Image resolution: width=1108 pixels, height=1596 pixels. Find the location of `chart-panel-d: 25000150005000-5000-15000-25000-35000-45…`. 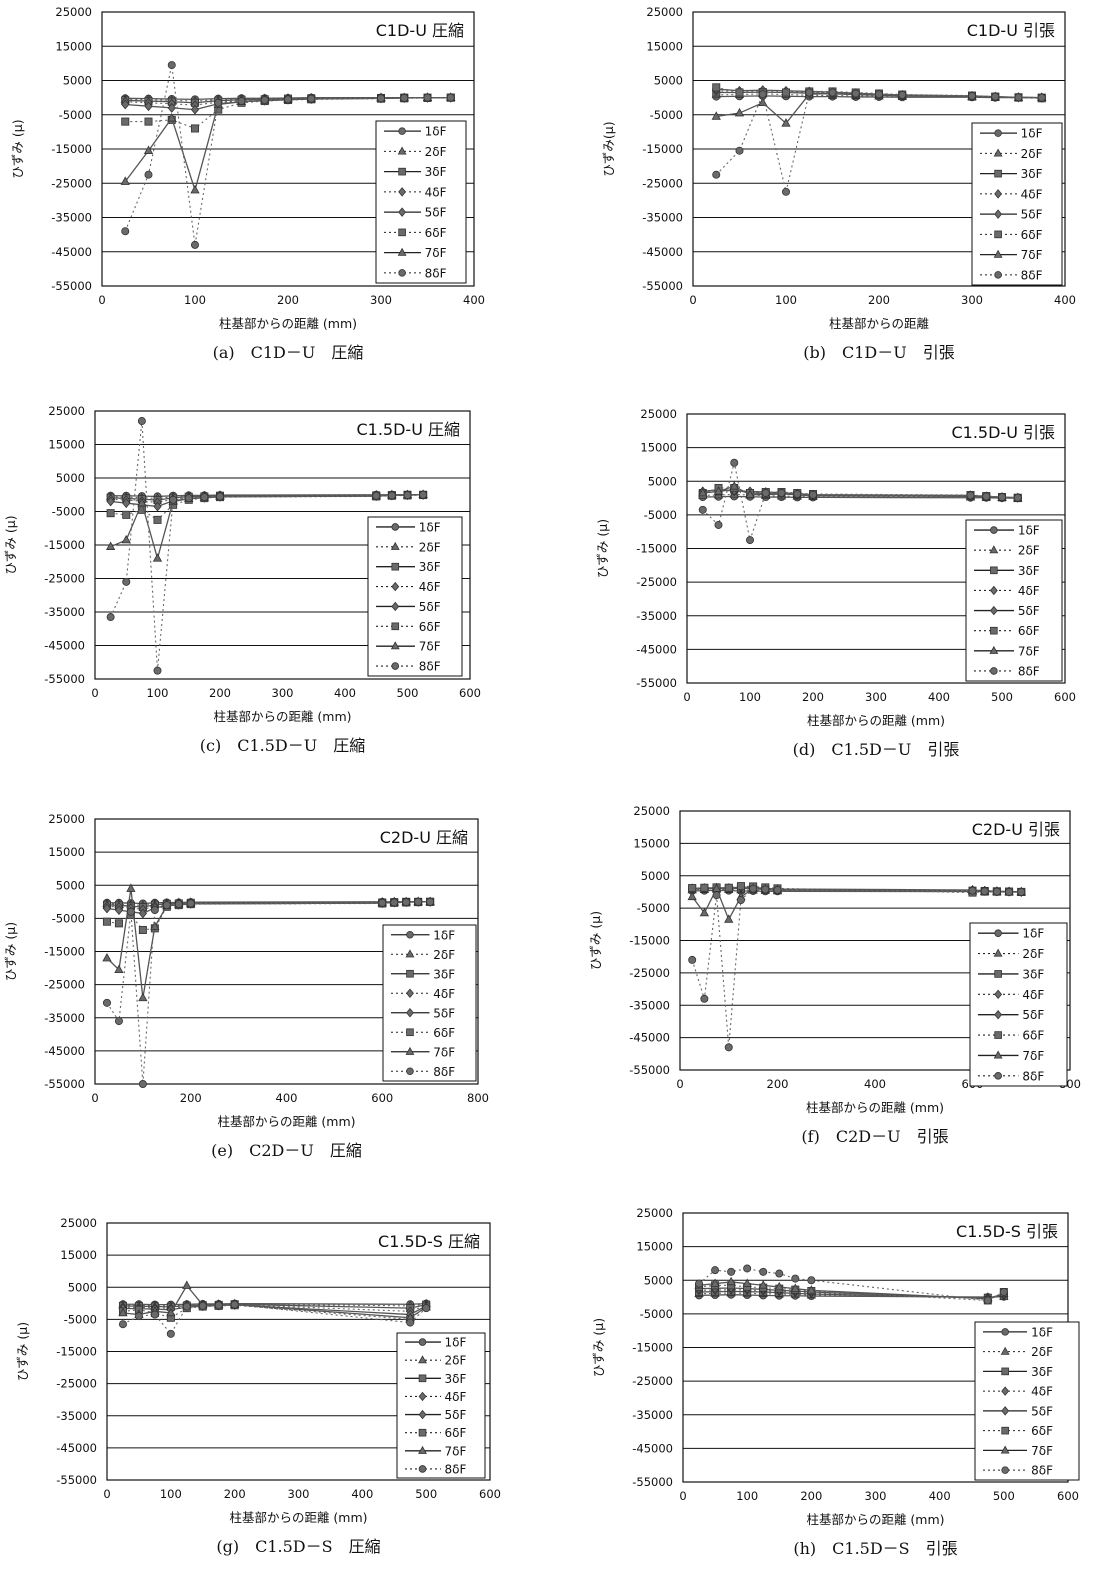

chart-panel-d: 25000150005000-5000-15000-25000-35000-45… is located at coordinates (835, 583).